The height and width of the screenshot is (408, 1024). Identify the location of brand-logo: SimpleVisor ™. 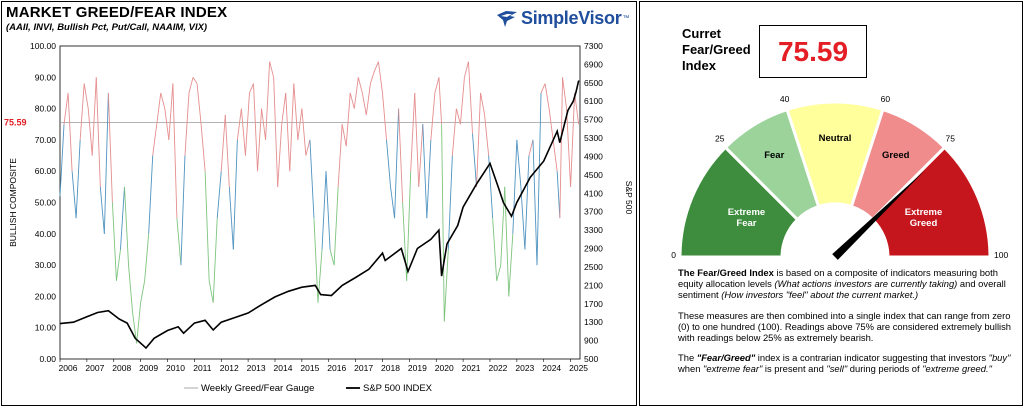
(562, 18).